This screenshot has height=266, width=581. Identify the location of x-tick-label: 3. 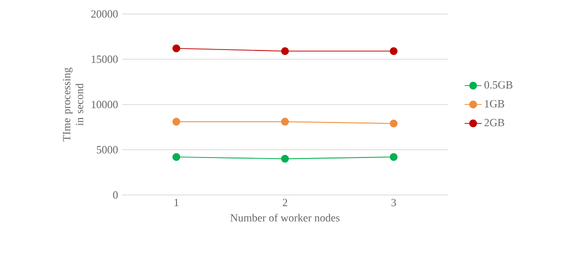
(393, 202).